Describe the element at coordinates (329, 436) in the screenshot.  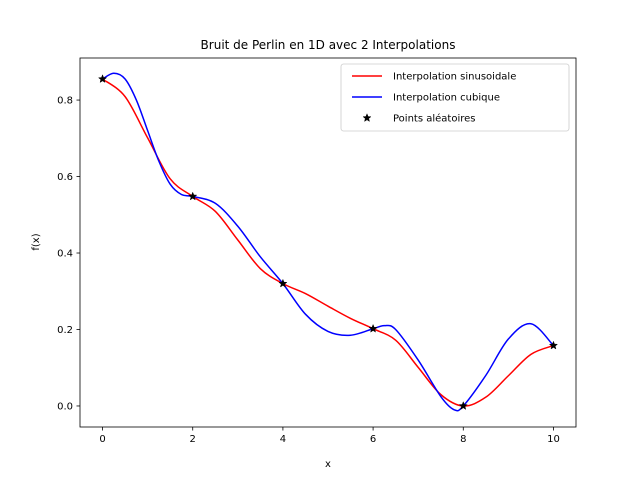
I see `x-axis-ticks: 0 2 4 6 8 10` at that location.